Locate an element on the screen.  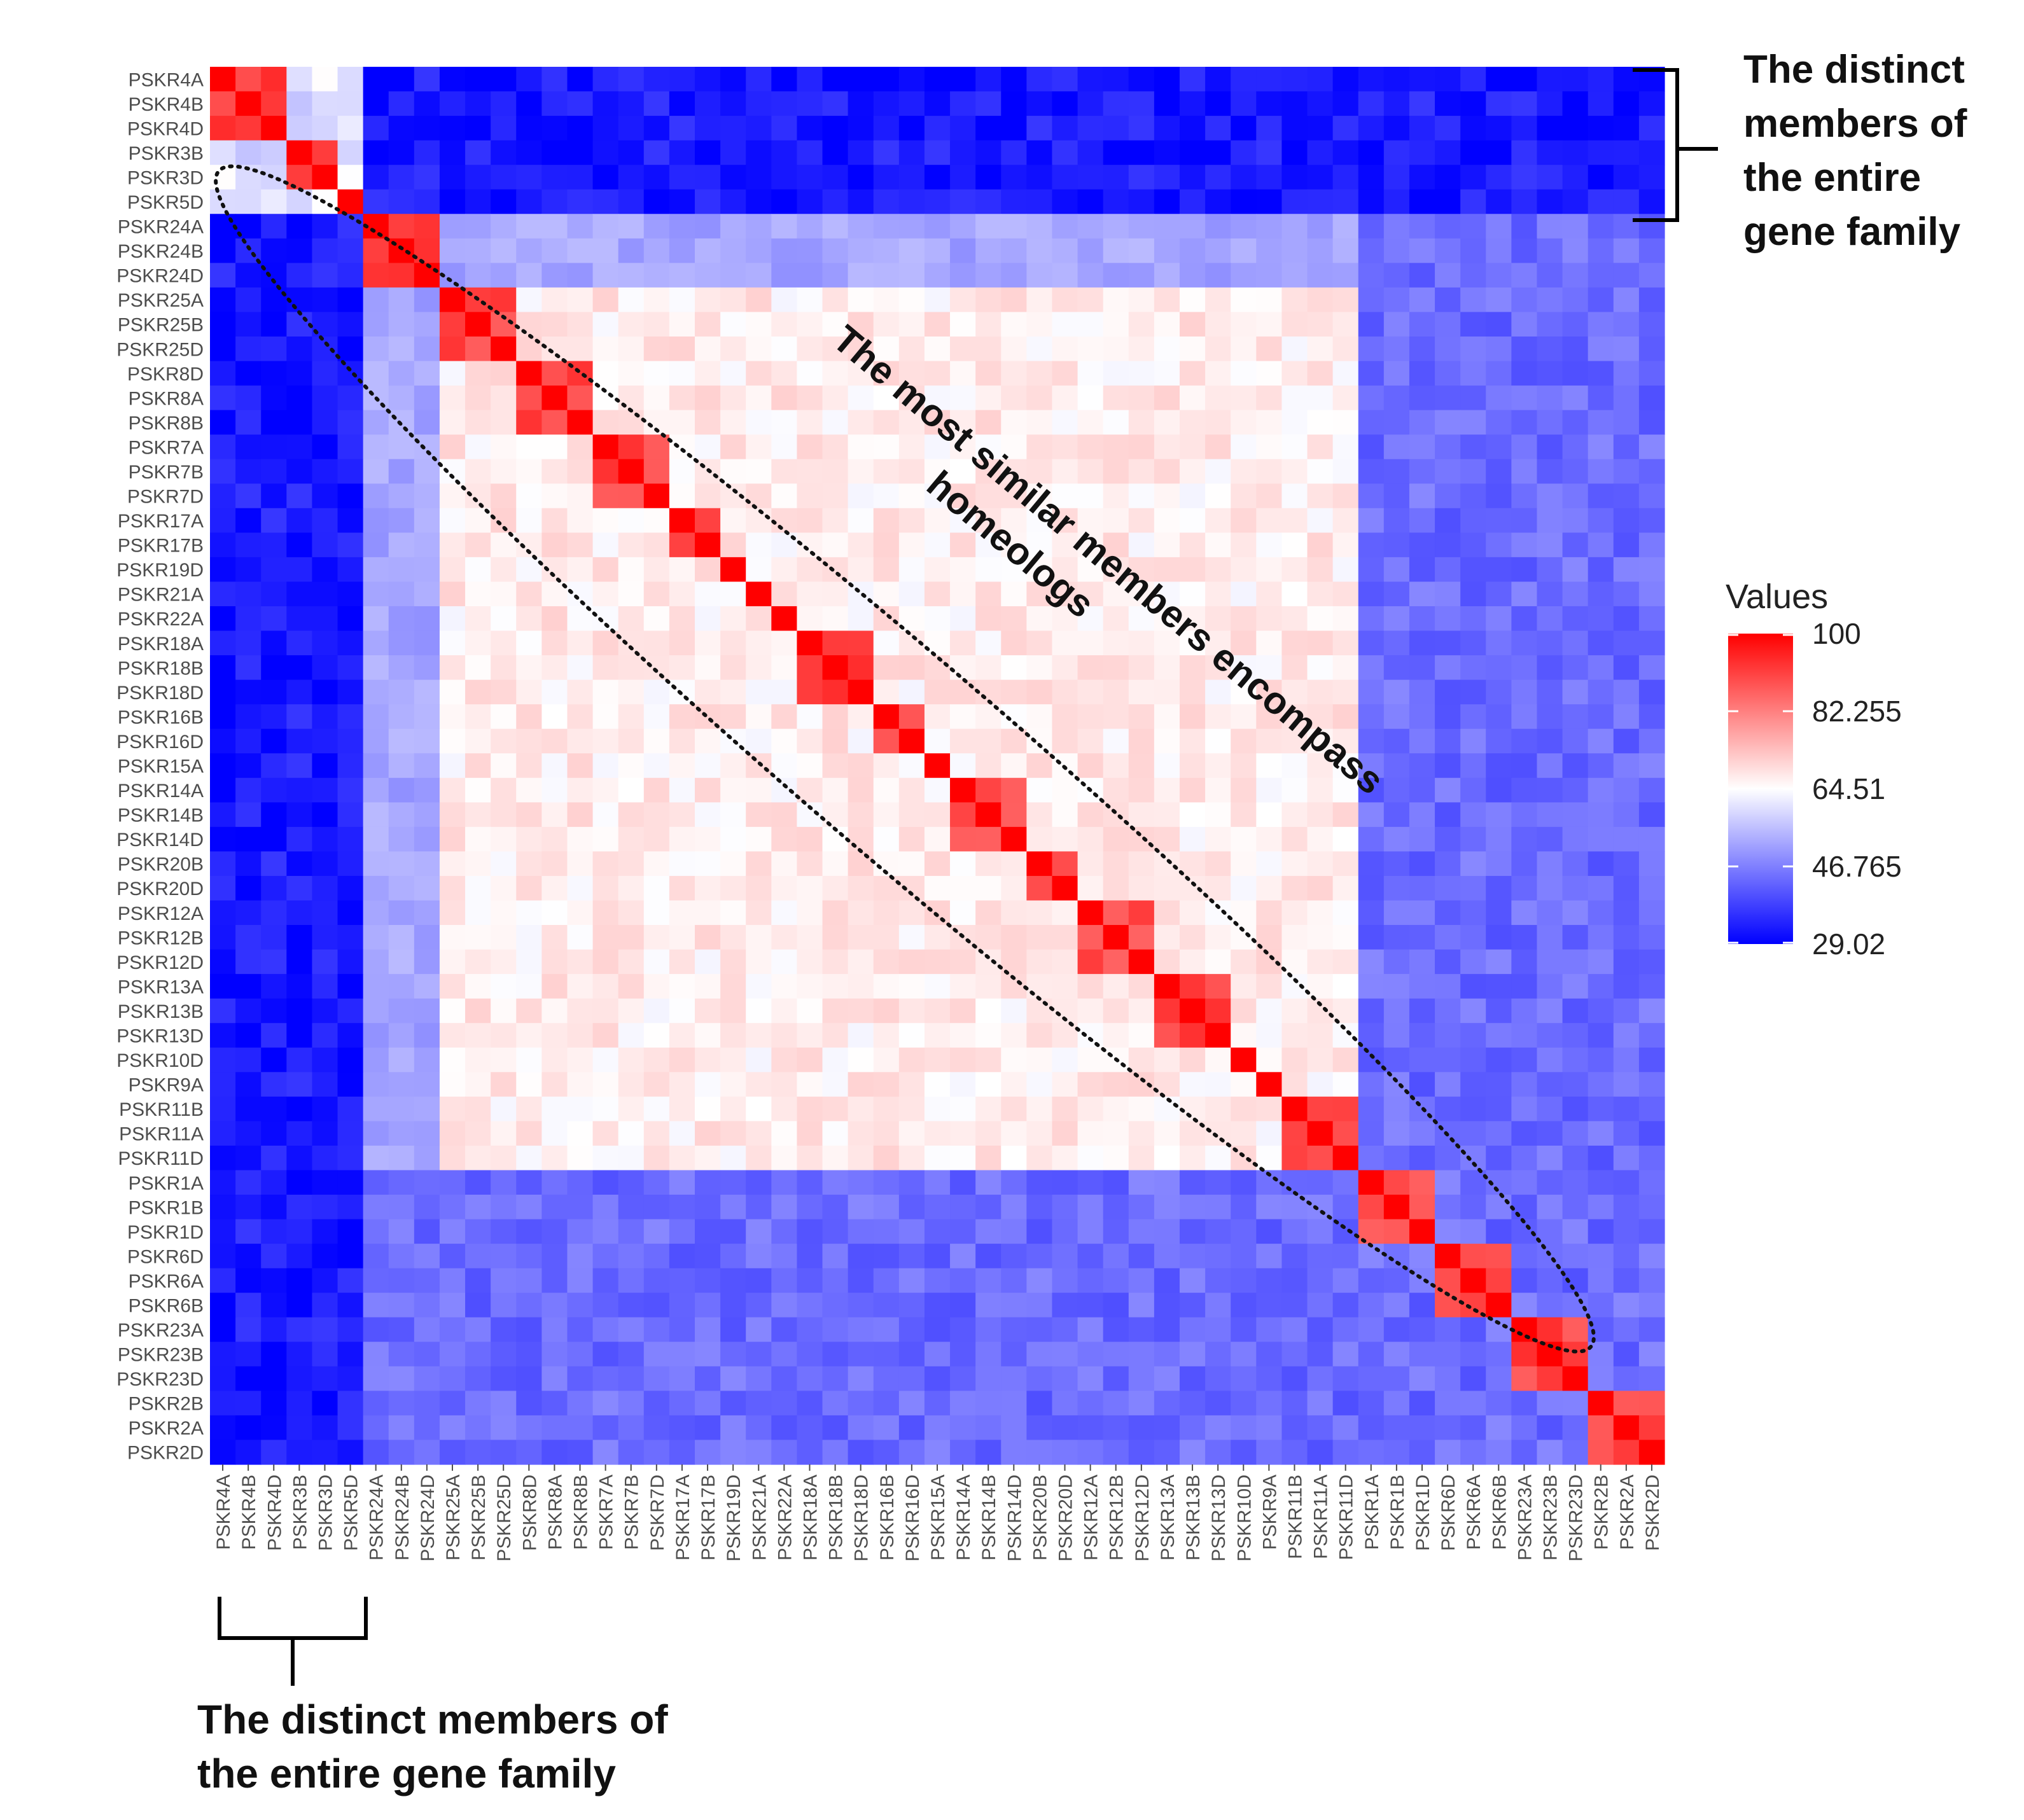
column-label: PSKR6D is located at coordinates (1449, 1513).